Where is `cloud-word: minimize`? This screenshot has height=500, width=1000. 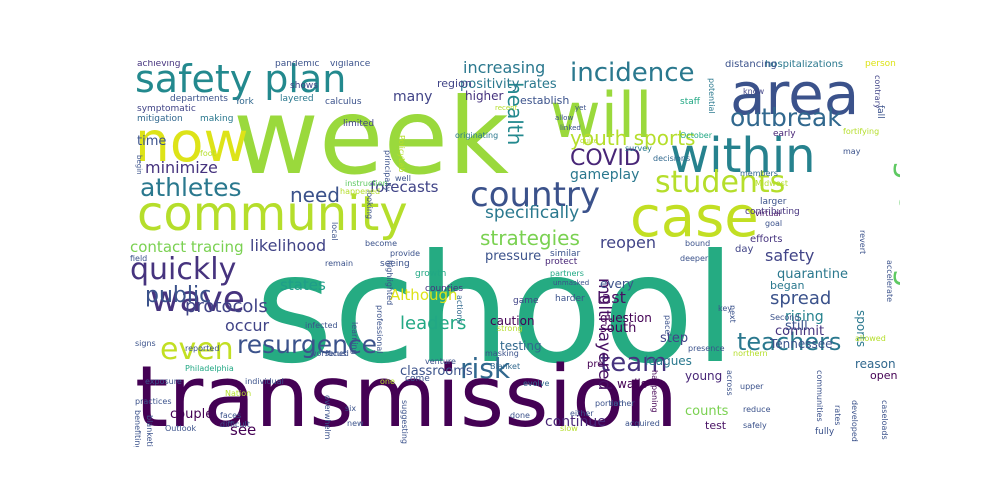 cloud-word: minimize is located at coordinates (181, 167).